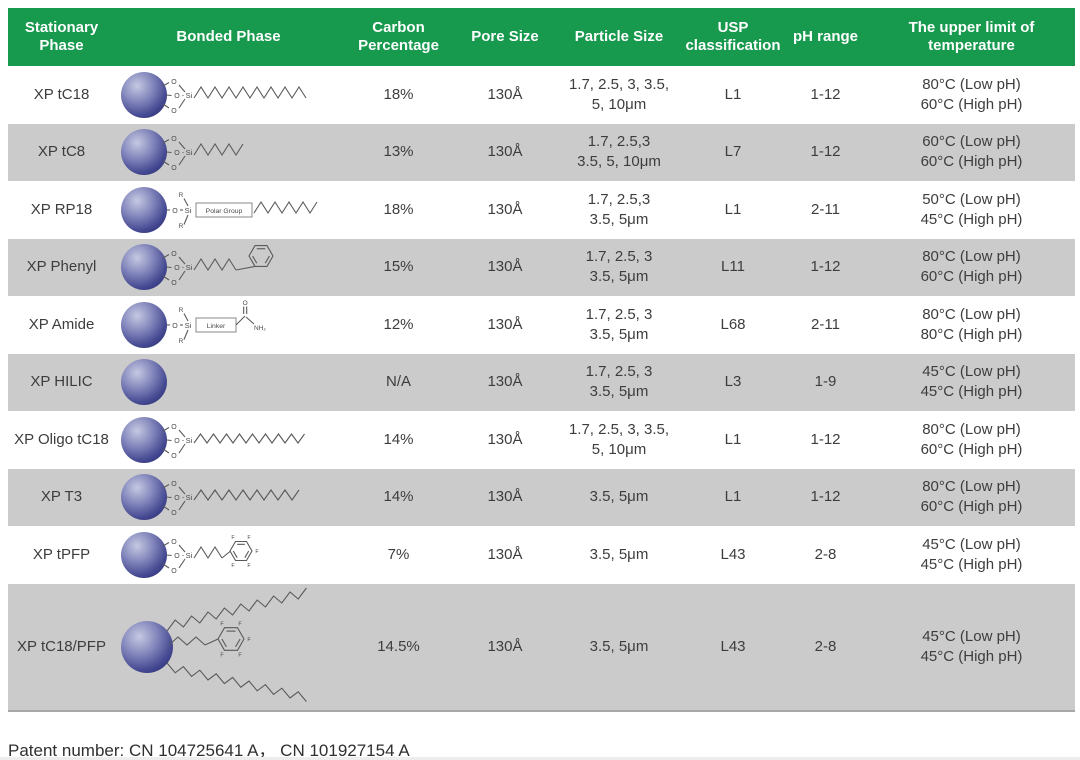 Image resolution: width=1080 pixels, height=760 pixels. I want to click on ph-range-cell: 1-9, so click(825, 382).